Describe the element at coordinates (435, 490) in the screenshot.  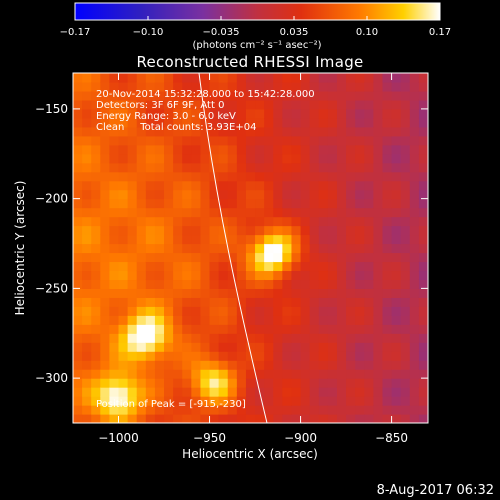
I see `footer-date: 8-Aug-2017 06:32` at that location.